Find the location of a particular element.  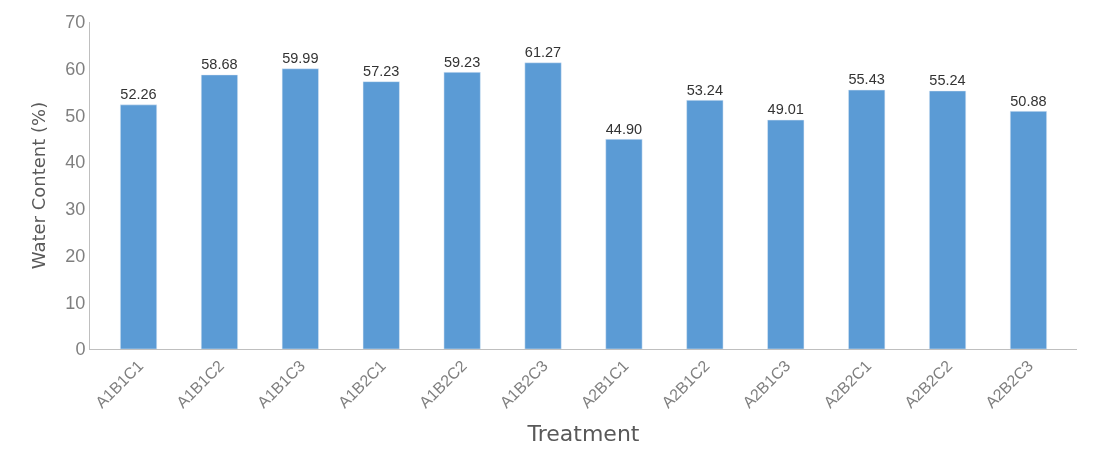

data-label: 53.24 is located at coordinates (704, 89).